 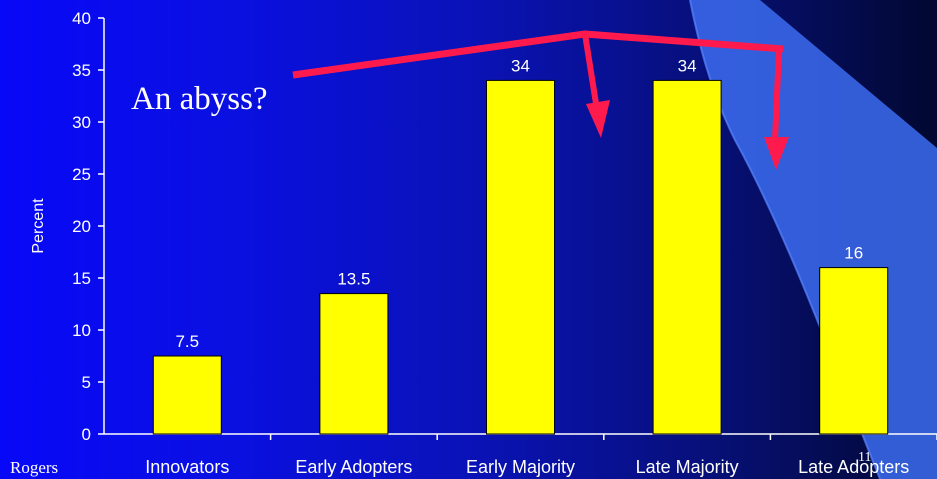 What do you see at coordinates (34, 467) in the screenshot?
I see `source-label: Rogers` at bounding box center [34, 467].